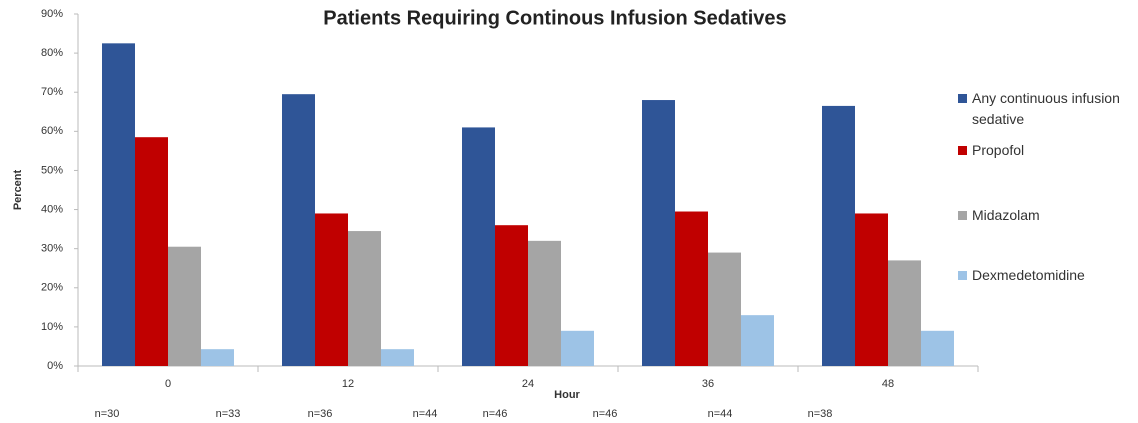 This screenshot has width=1138, height=423. I want to click on y-tick-label: 80%, so click(52, 53).